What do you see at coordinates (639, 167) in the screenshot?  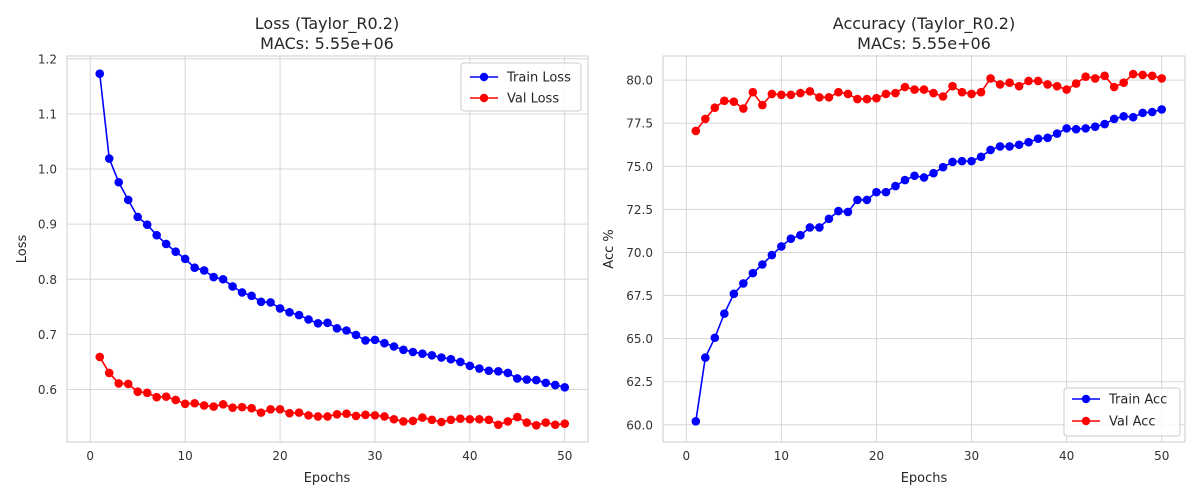 I see `accuracy-y-tick-label: 75.0` at bounding box center [639, 167].